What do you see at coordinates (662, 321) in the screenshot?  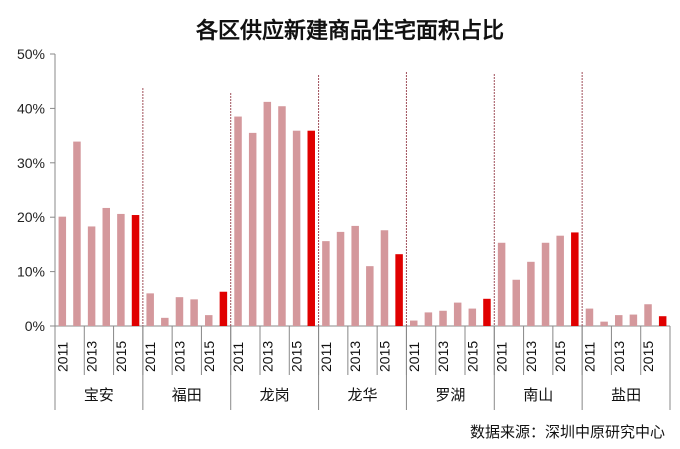 I see `bar-盐田-2016` at bounding box center [662, 321].